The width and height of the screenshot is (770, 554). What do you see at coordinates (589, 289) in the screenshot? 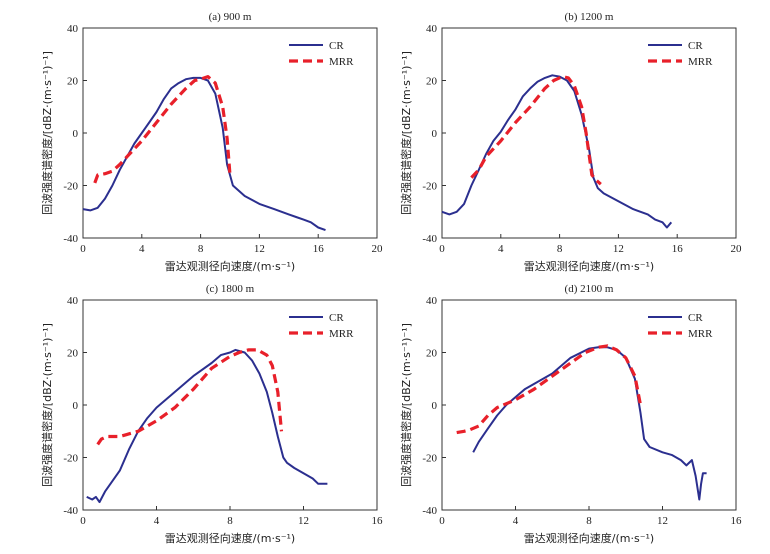
I see `panel-title: (d) 2100 m` at bounding box center [589, 289].